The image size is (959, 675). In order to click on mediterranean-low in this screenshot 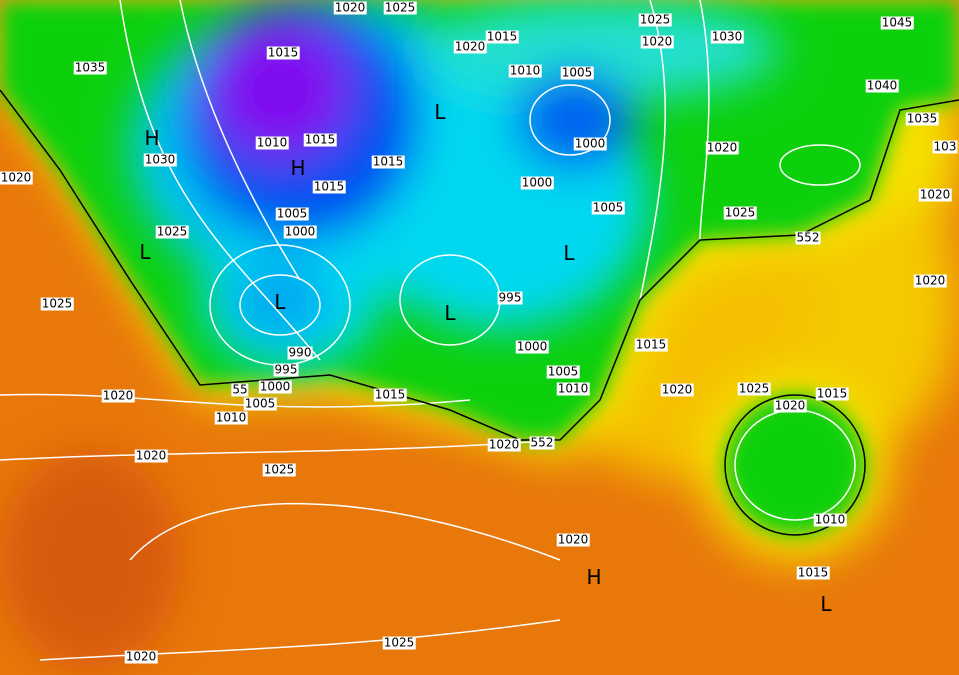, I will do `click(795, 465)`.